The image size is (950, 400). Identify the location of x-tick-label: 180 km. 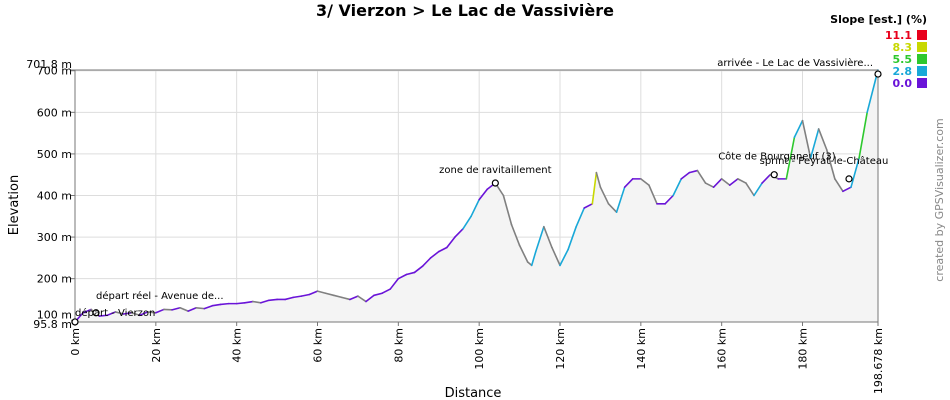
(803, 349).